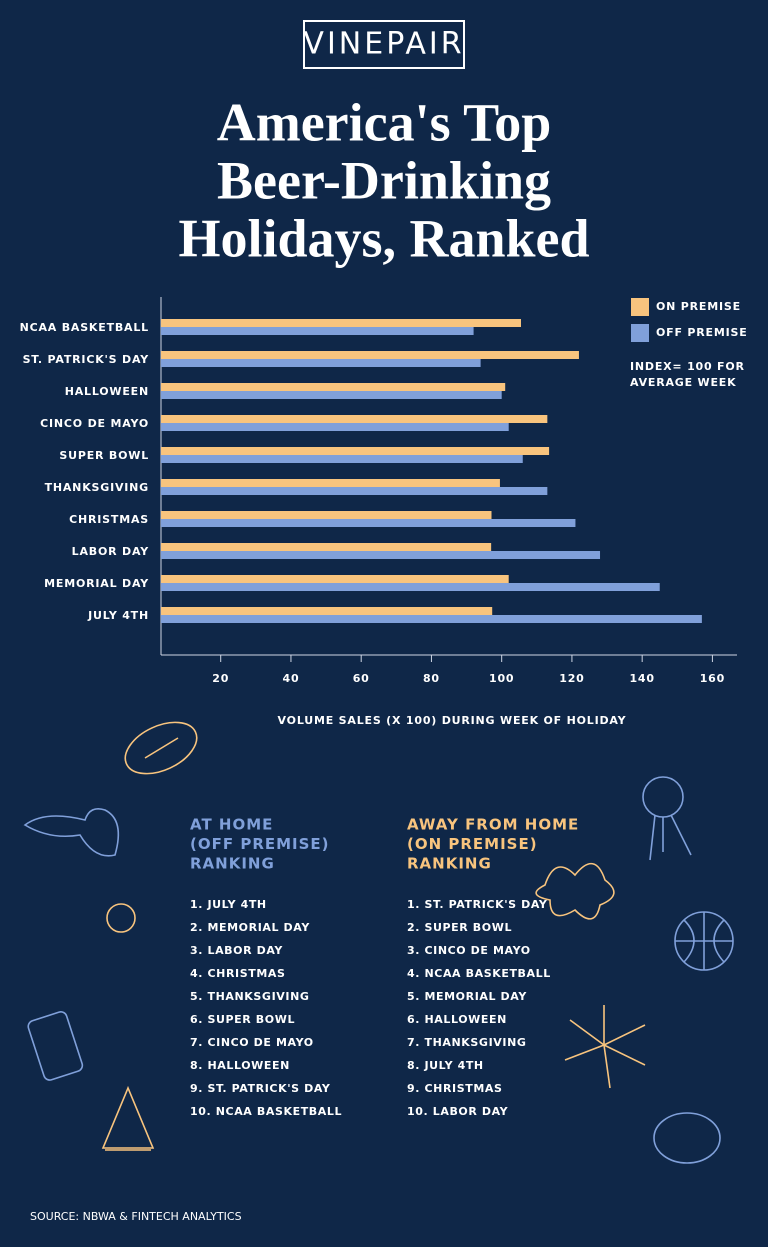  Describe the element at coordinates (384, 122) in the screenshot. I see `chart-title: America's Top` at that location.